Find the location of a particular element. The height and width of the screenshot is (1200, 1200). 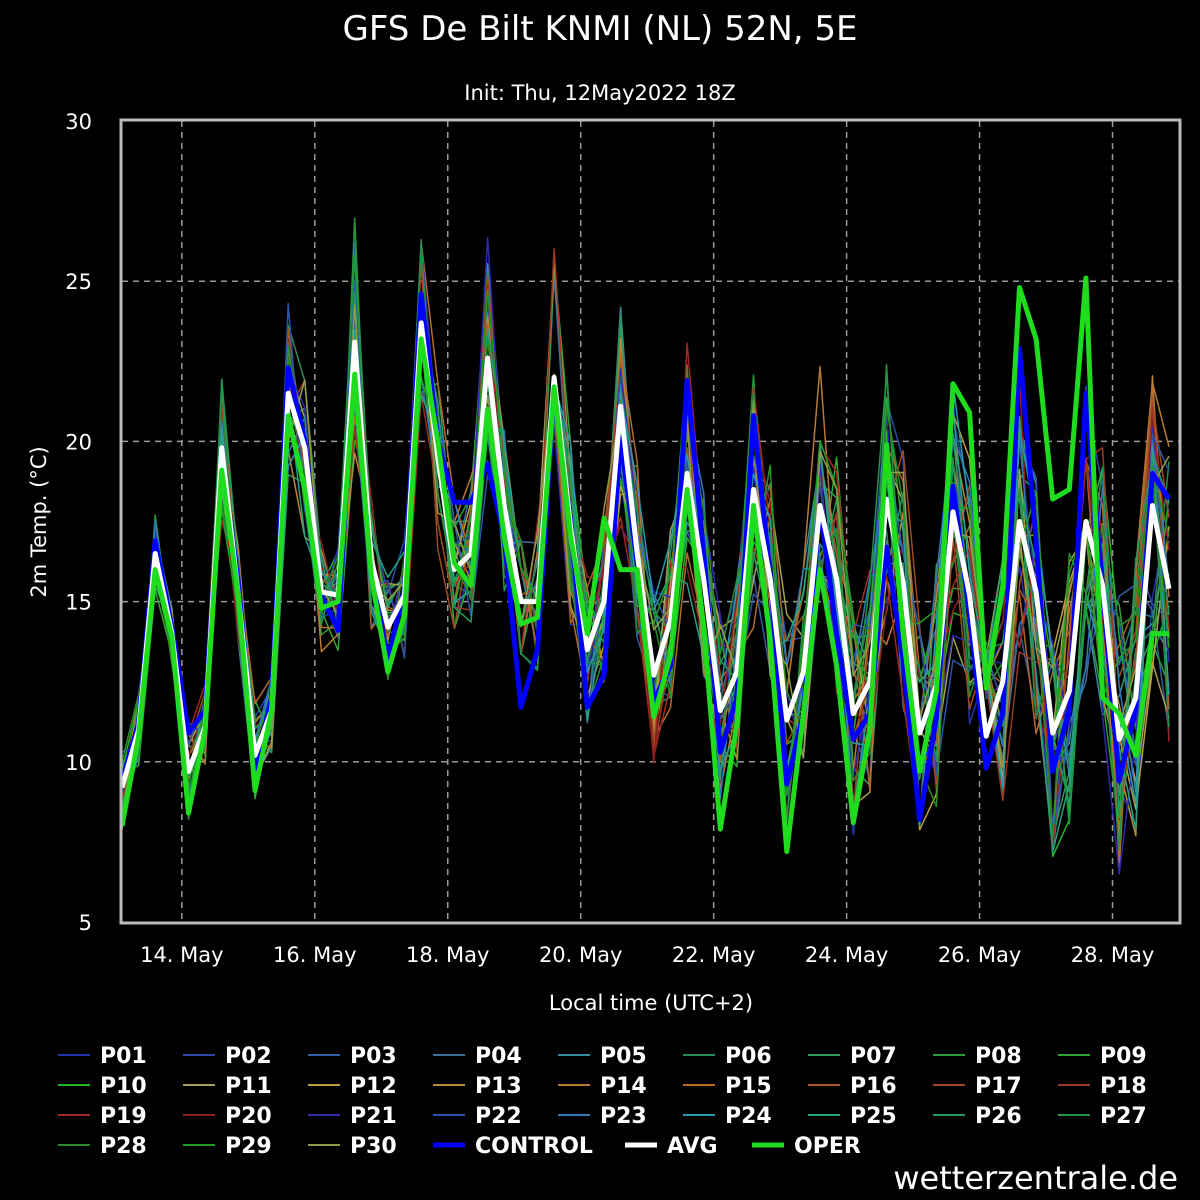

x-axis-label: Local time (UTC+2) is located at coordinates (651, 1003).